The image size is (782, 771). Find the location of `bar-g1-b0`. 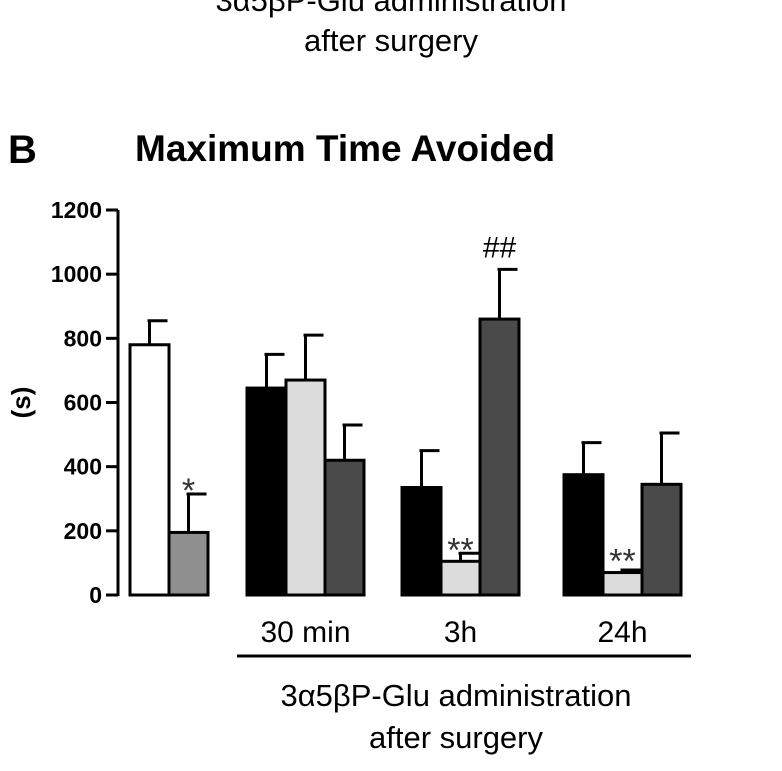

bar-g1-b0 is located at coordinates (266, 491).